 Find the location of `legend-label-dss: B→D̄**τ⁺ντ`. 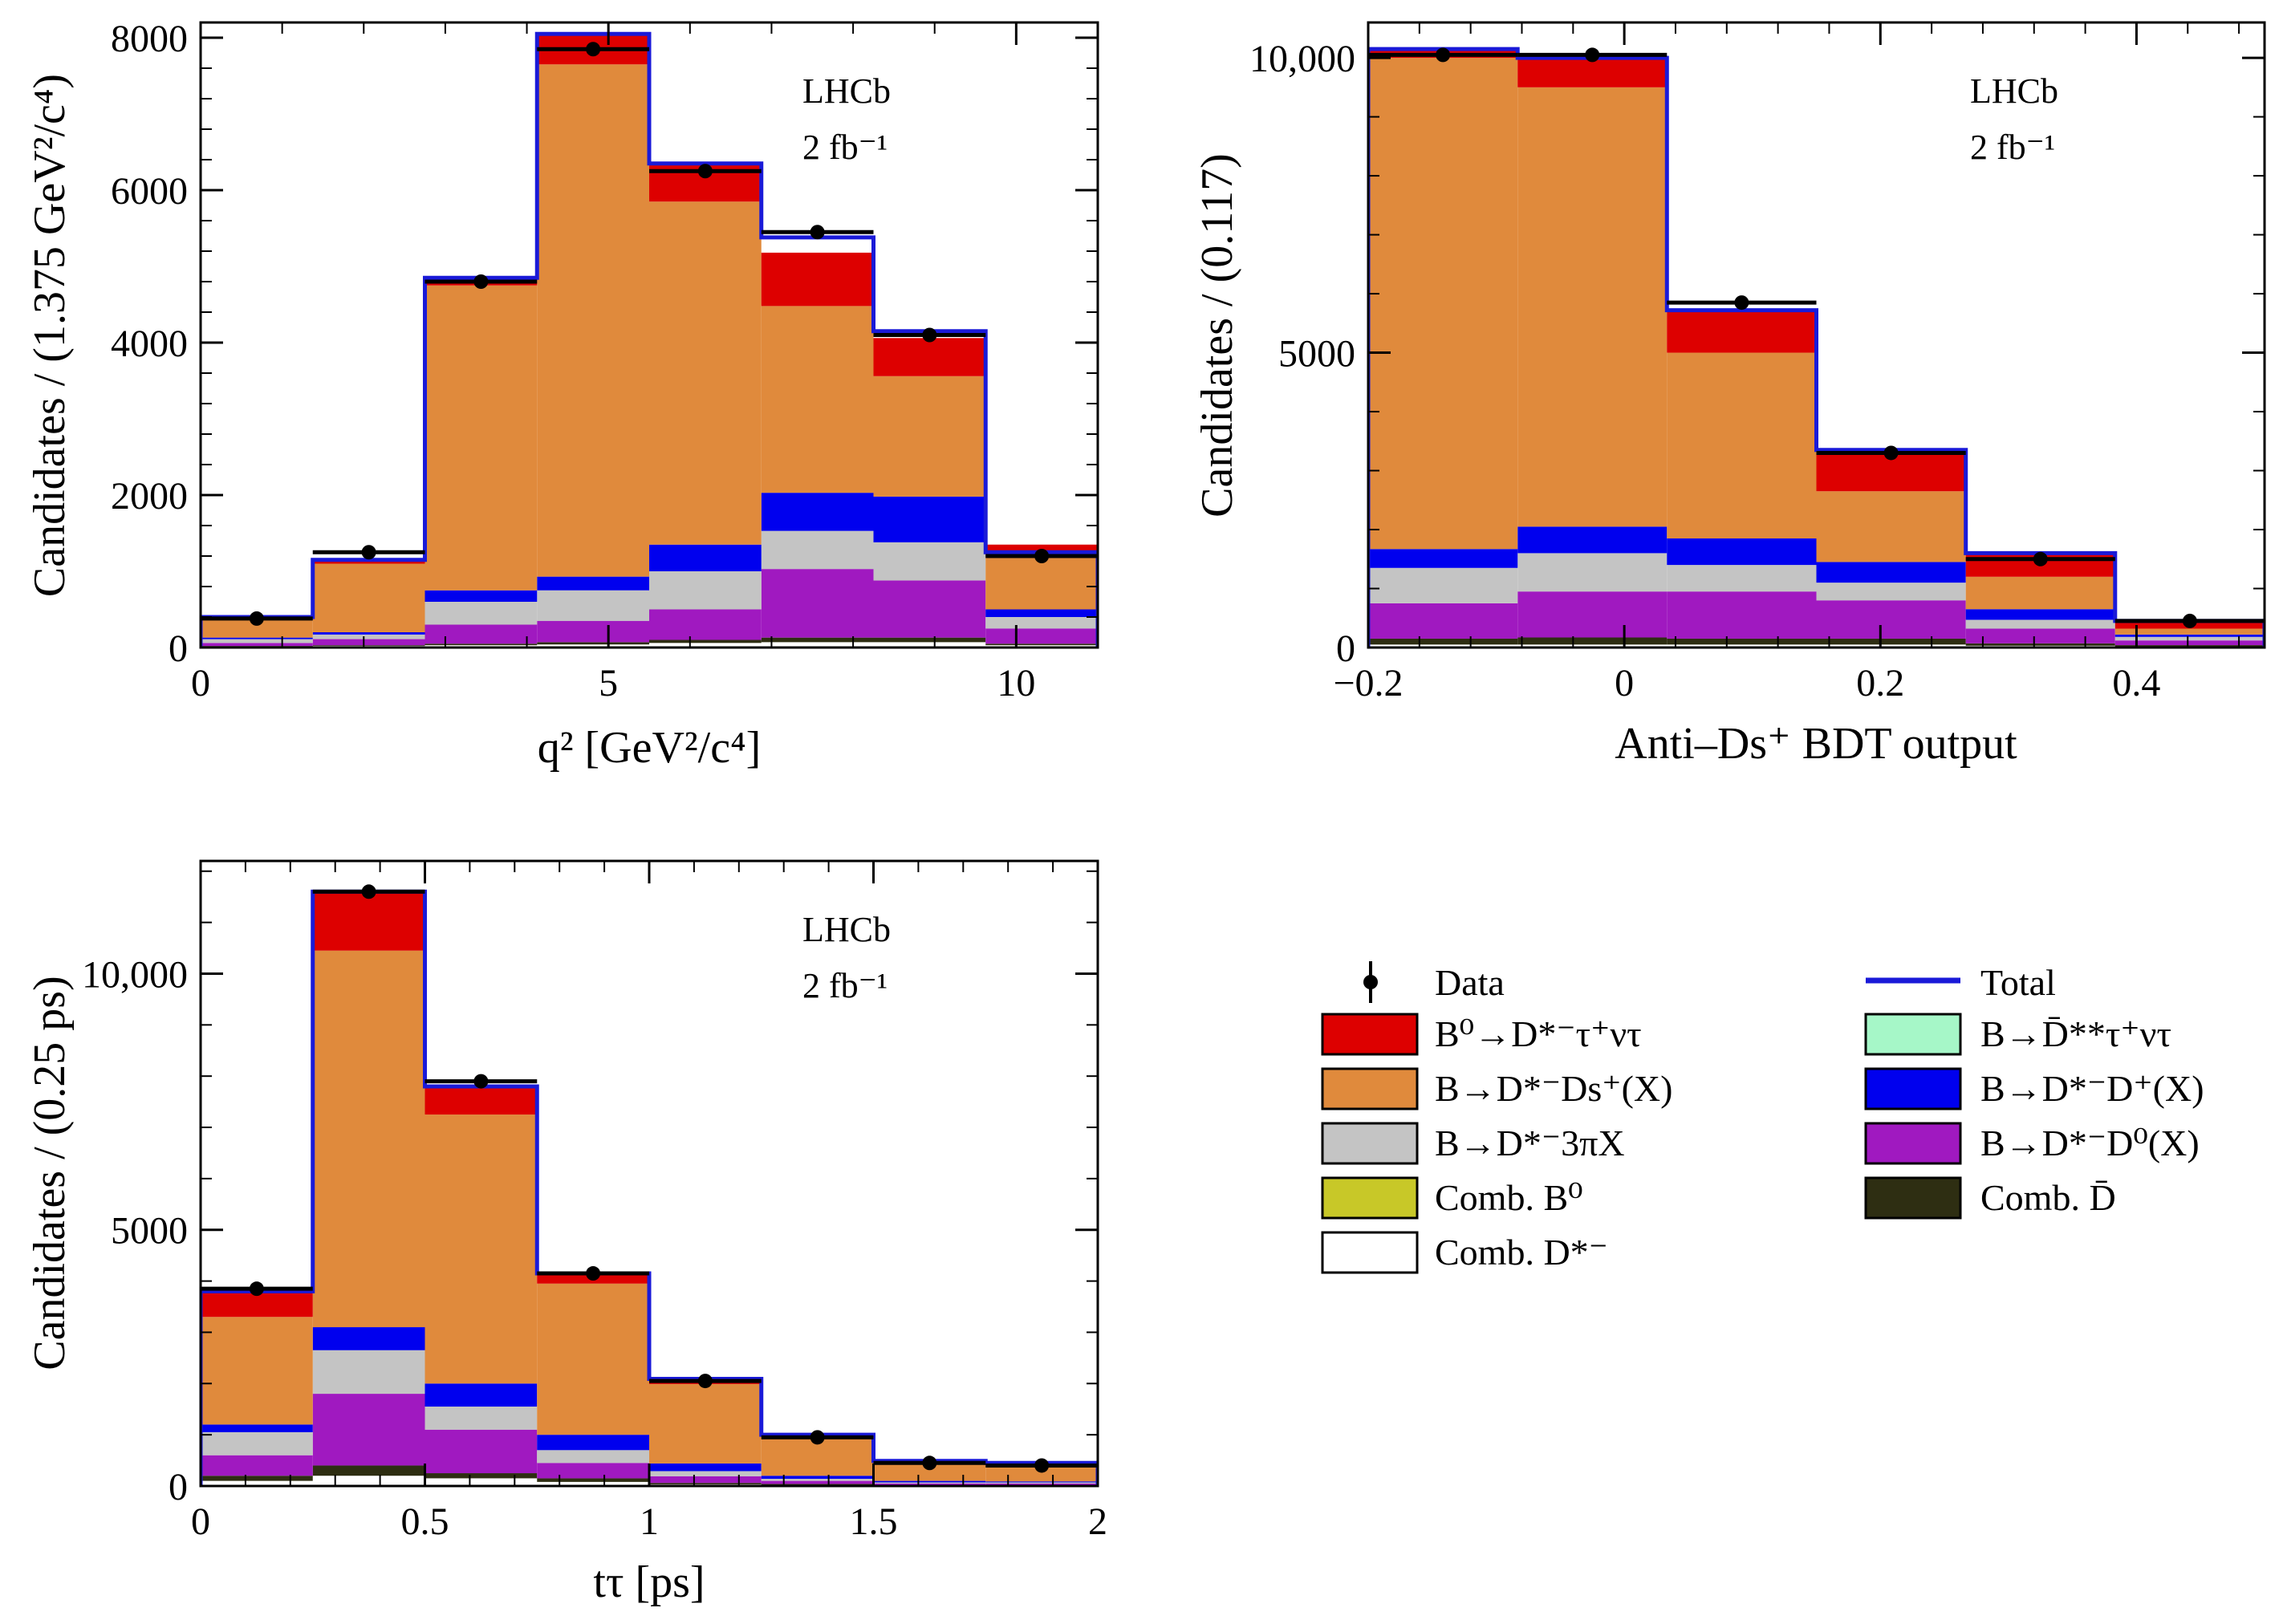

legend-label-dss: B→D̄**τ⁺ντ is located at coordinates (2075, 1033).